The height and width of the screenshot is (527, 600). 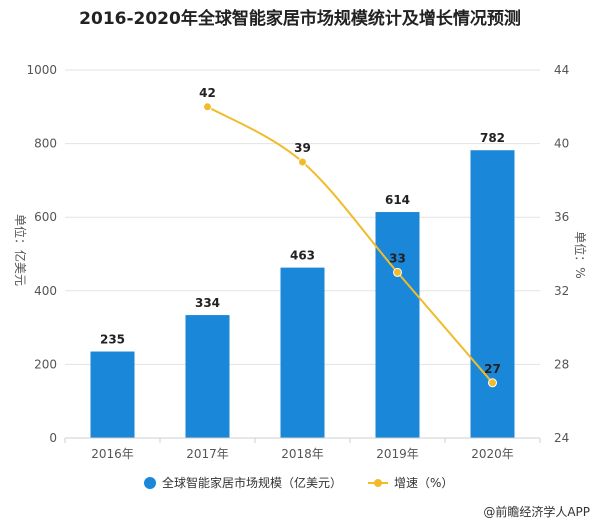 What do you see at coordinates (300, 18) in the screenshot?
I see `chart-title: 2016-2020年全球智能家居市场规模统计及增长情况预测` at bounding box center [300, 18].